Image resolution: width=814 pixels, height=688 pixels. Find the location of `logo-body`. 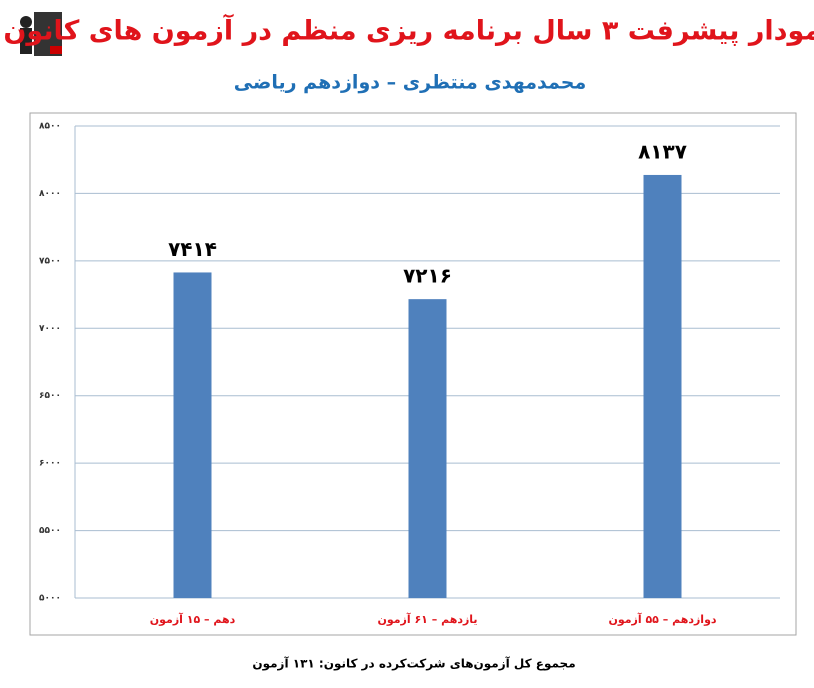

logo-body is located at coordinates (26, 41).